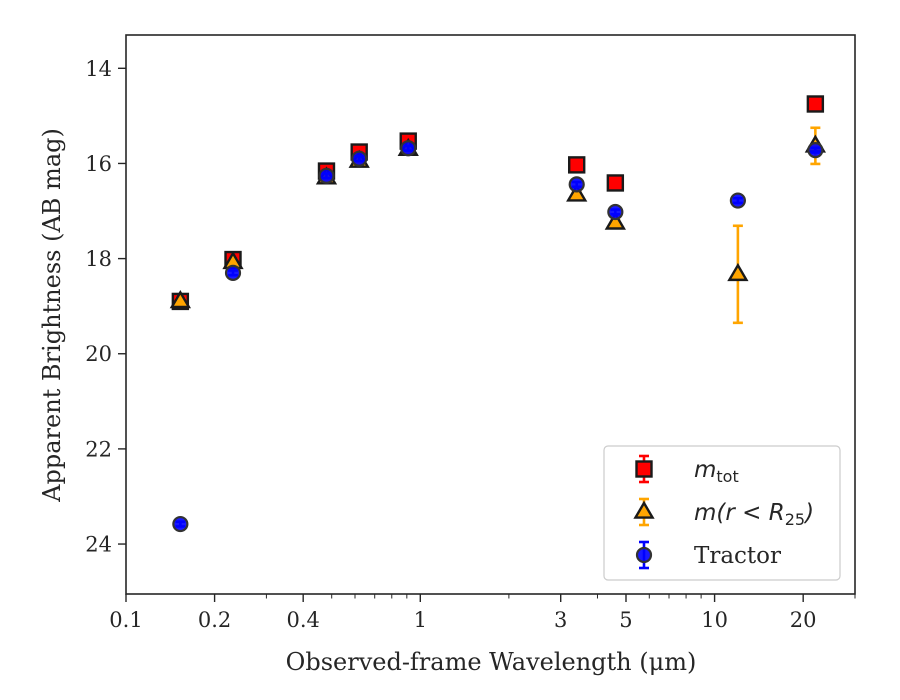 This screenshot has width=900, height=700. I want to click on legend-entry: Tractor, so click(708, 555).